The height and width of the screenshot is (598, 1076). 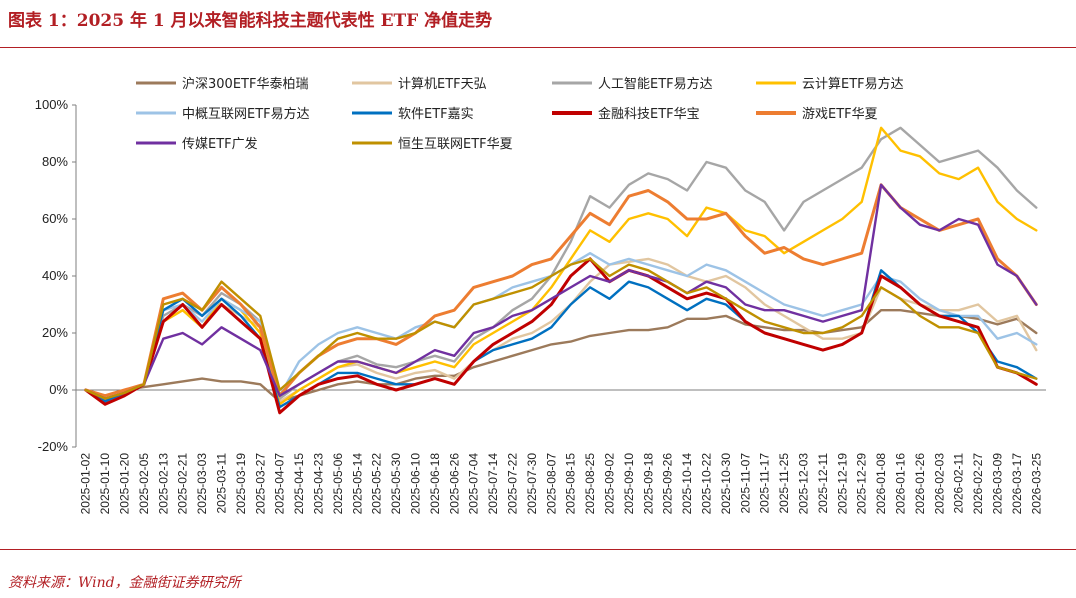 I want to click on y-tick-label: 100%, so click(x=52, y=104).